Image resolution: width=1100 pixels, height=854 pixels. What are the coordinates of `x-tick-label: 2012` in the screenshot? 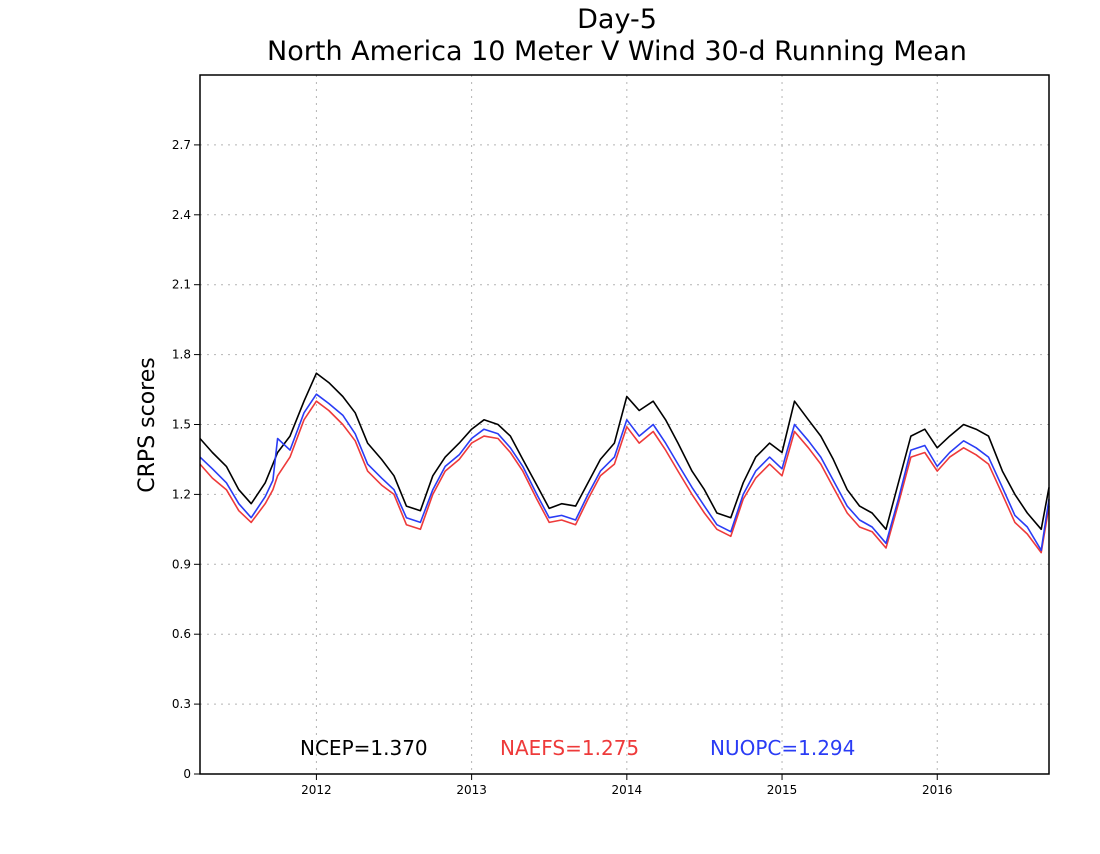 It's located at (316, 790).